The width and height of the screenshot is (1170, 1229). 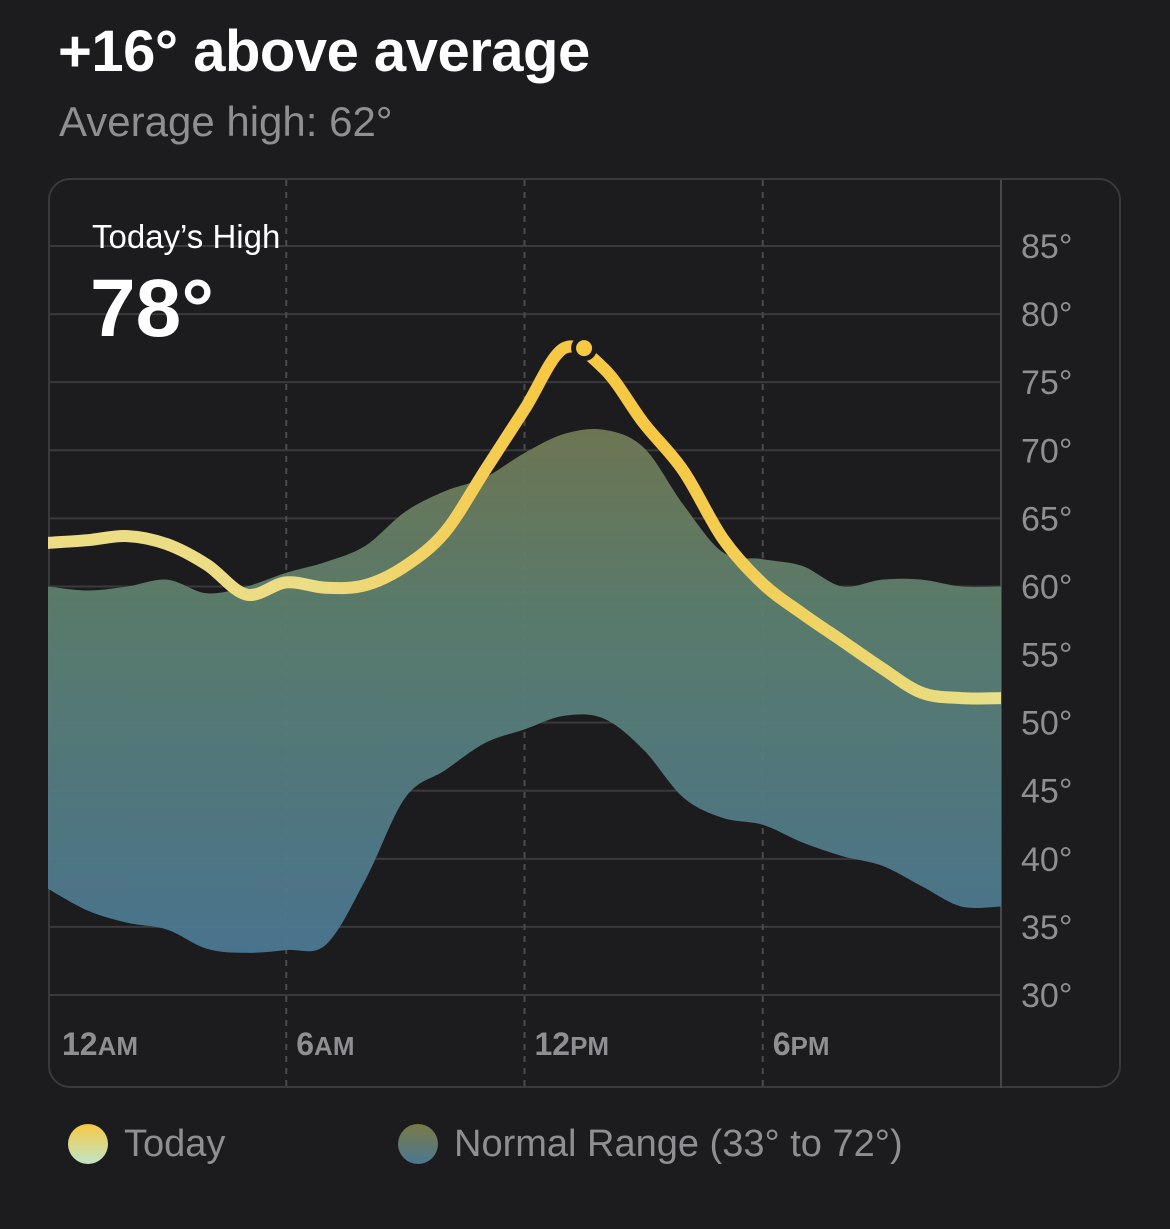 I want to click on todays-high-label: Today’s High, so click(x=186, y=236).